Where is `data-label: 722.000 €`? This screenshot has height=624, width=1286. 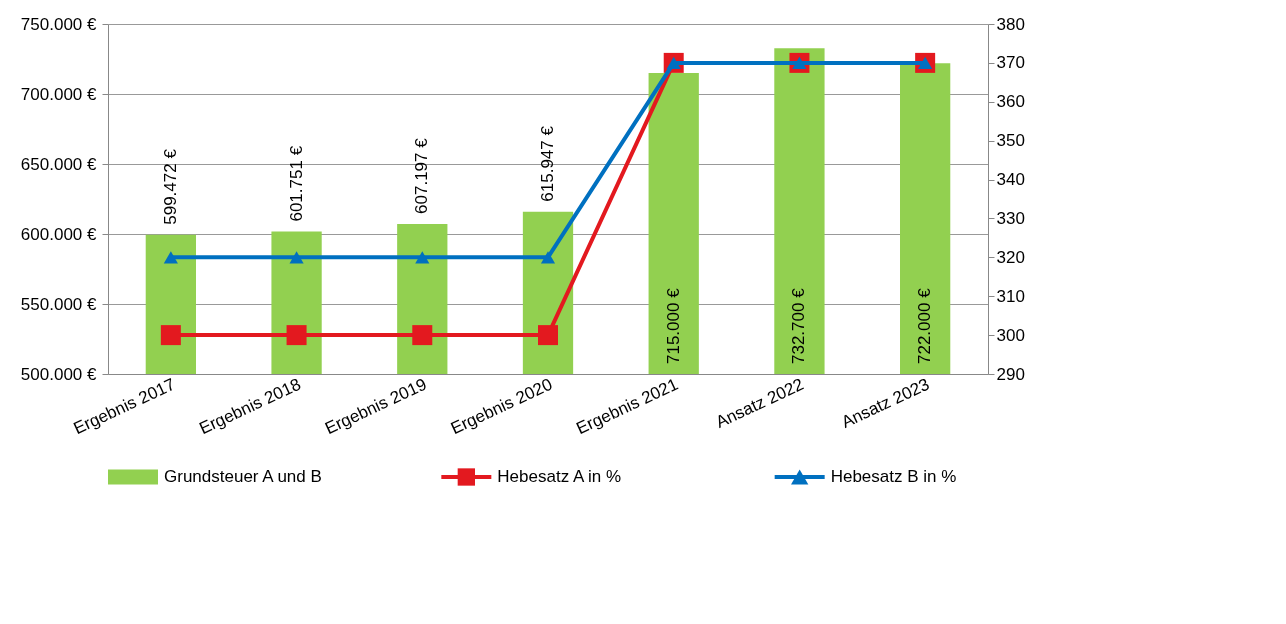 data-label: 722.000 € is located at coordinates (925, 325).